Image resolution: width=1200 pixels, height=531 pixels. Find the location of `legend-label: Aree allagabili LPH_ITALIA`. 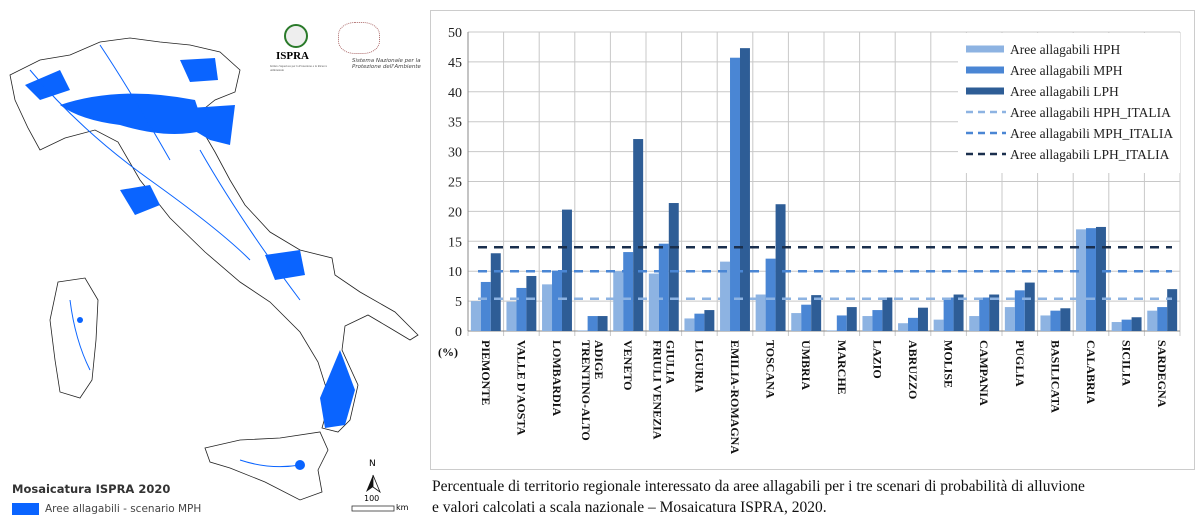

legend-label: Aree allagabili LPH_ITALIA is located at coordinates (1090, 154).